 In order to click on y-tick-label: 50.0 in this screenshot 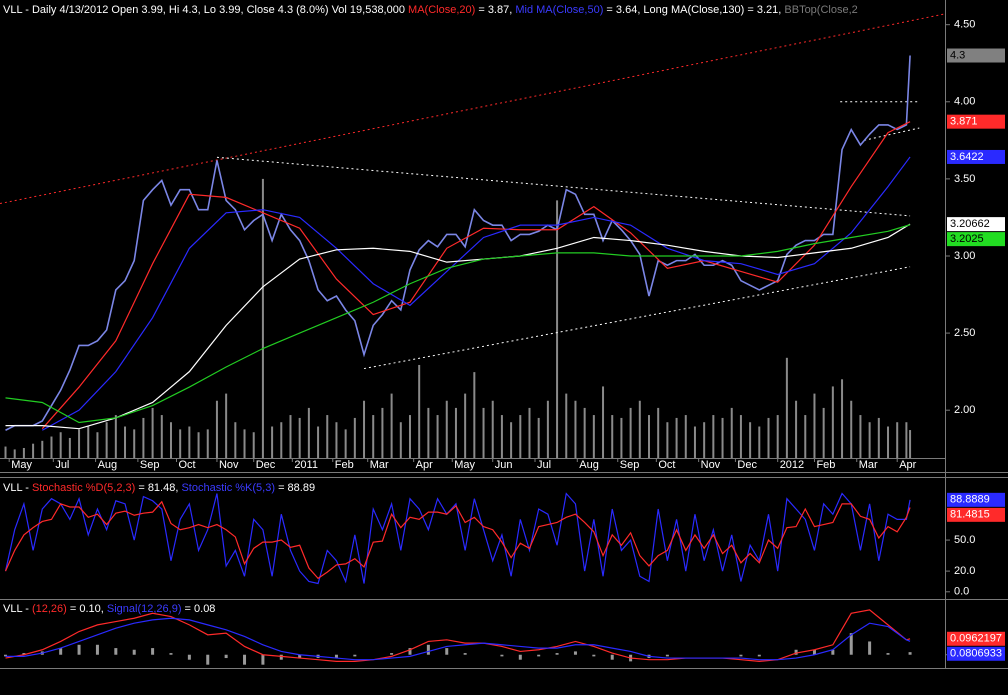, I will do `click(964, 540)`.